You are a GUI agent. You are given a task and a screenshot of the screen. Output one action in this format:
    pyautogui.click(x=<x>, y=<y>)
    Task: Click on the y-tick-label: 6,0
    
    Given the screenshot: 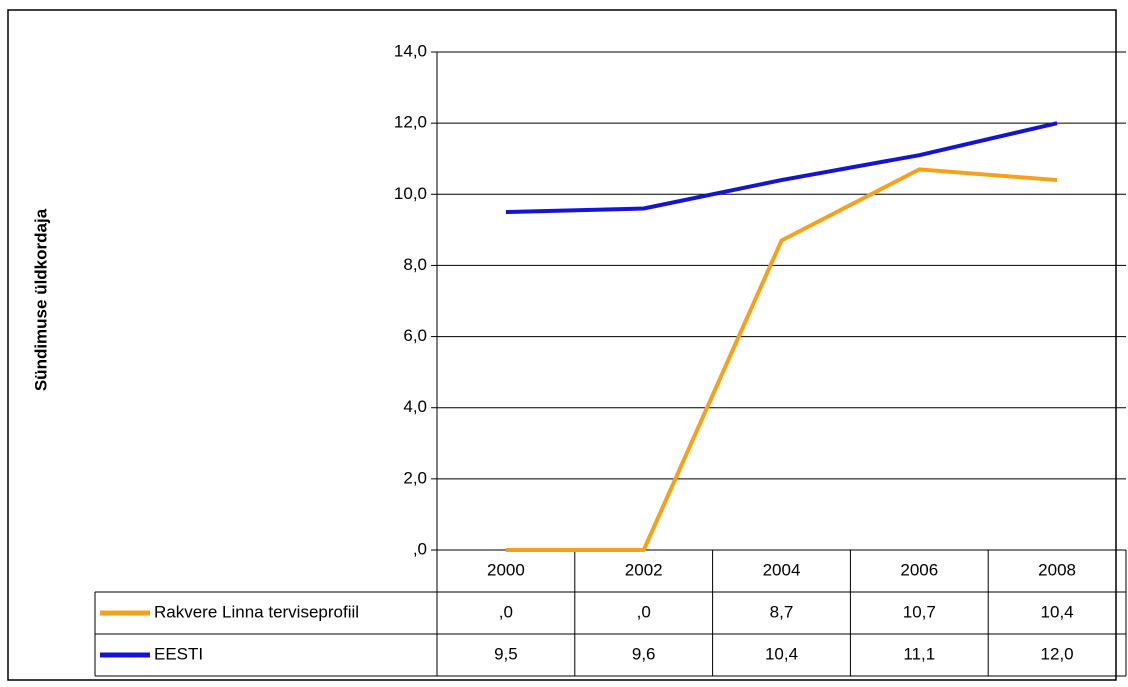 What is the action you would take?
    pyautogui.click(x=415, y=335)
    